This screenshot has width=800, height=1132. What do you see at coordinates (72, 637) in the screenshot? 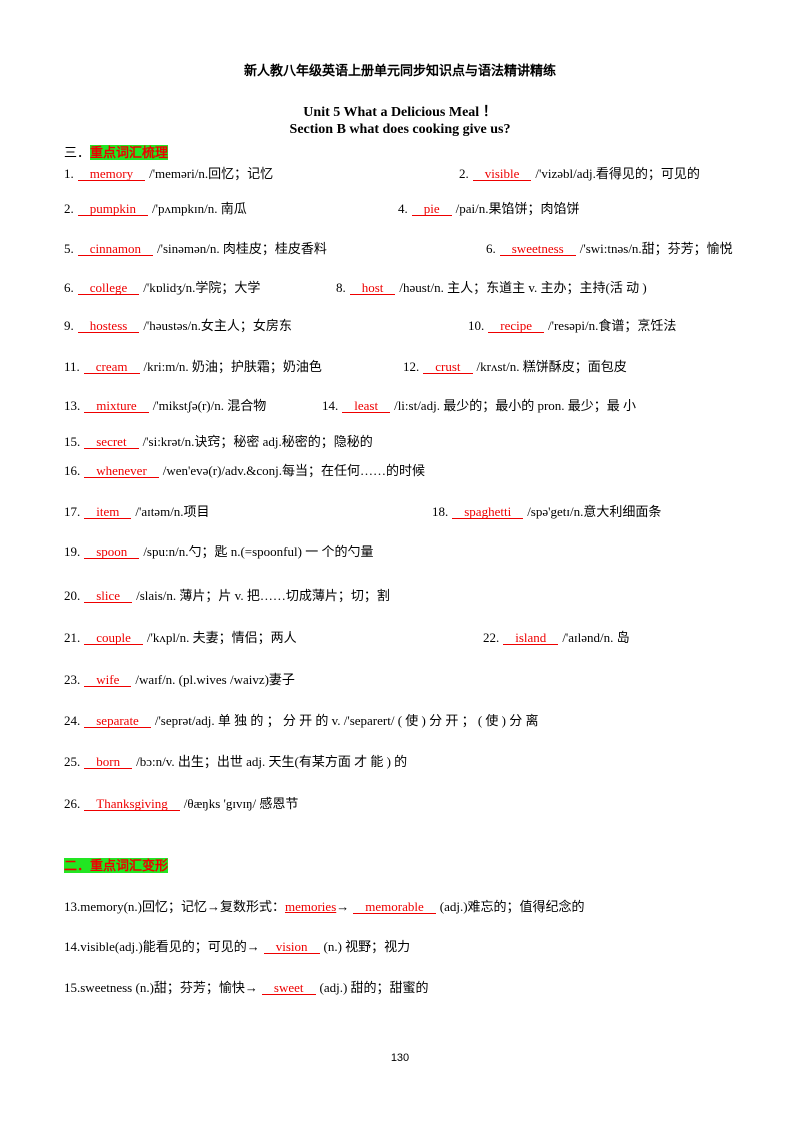
I see `item-number: 21.` at bounding box center [72, 637].